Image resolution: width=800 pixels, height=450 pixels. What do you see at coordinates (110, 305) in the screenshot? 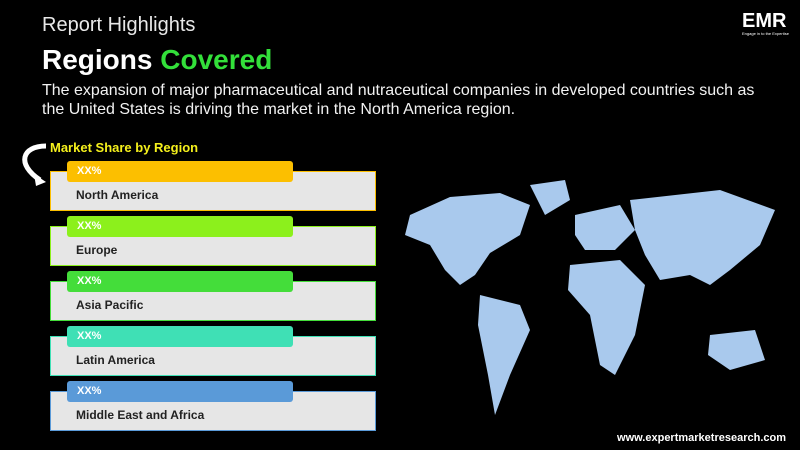
I see `region-name: Asia Pacific` at bounding box center [110, 305].